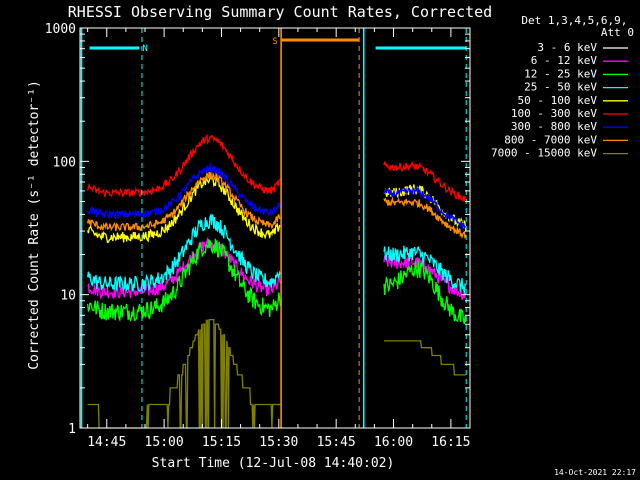  Describe the element at coordinates (221, 442) in the screenshot. I see `x-tick-label: 15:15` at that location.